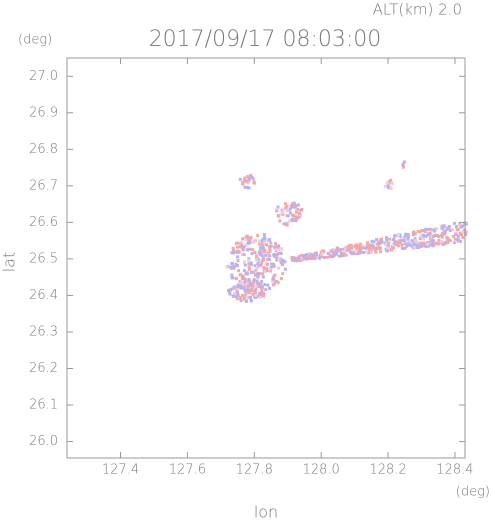  What do you see at coordinates (120, 470) in the screenshot?
I see `x-tick-label: 127.4` at bounding box center [120, 470].